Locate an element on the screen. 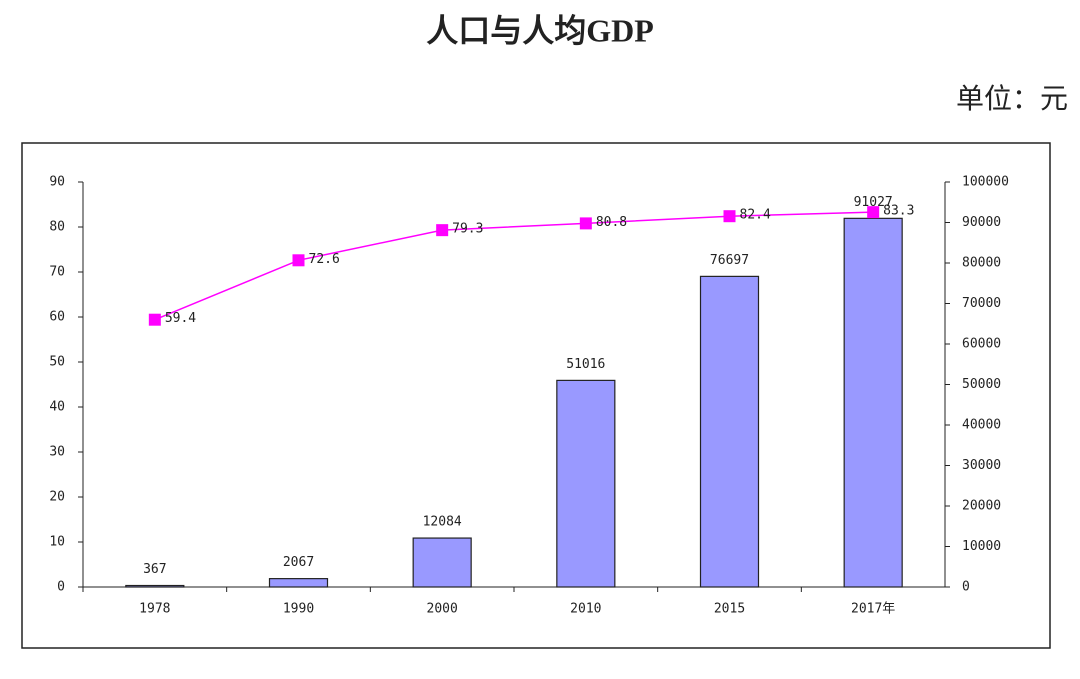  x-tick-label: 2010 is located at coordinates (585, 609).